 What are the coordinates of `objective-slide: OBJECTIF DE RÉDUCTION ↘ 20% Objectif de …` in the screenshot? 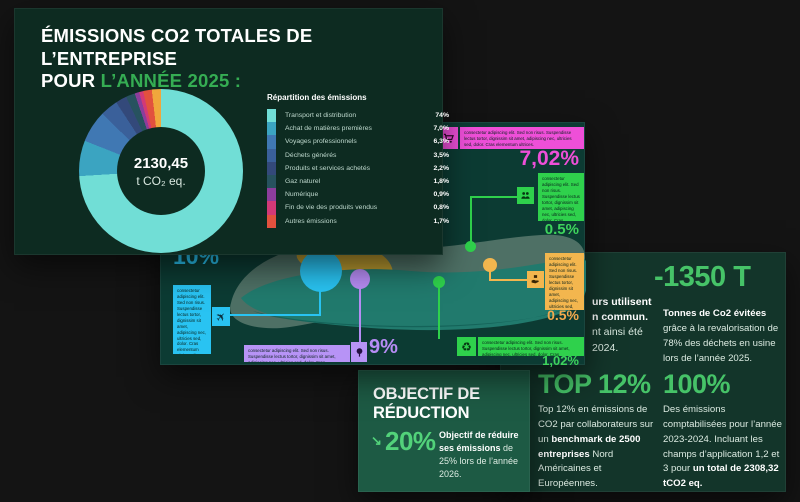 It's located at (444, 431).